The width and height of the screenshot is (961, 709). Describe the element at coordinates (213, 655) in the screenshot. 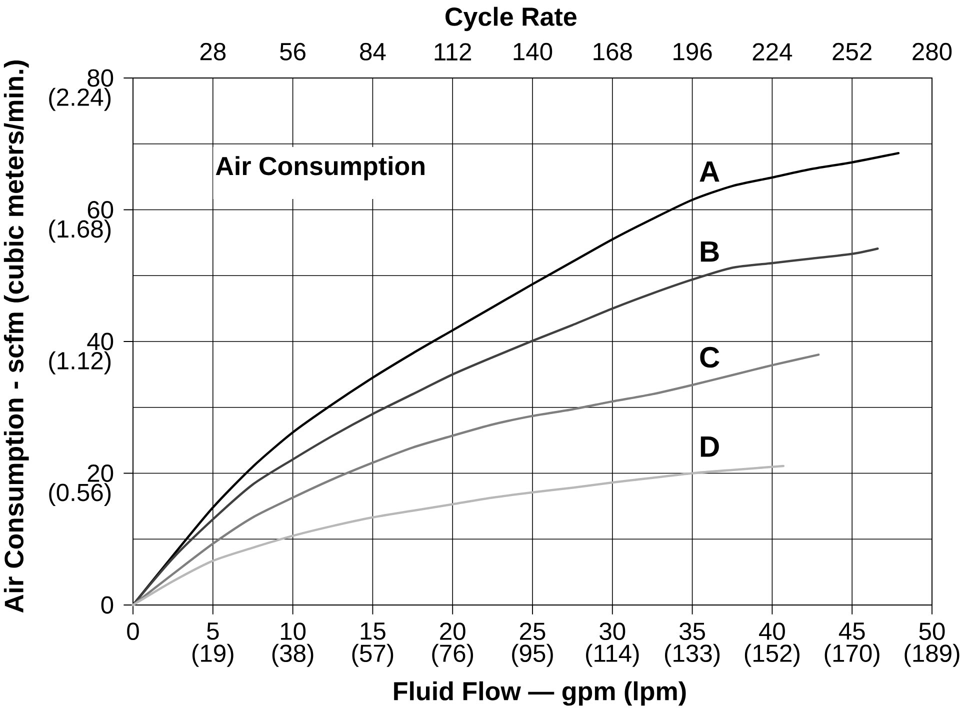

I see `text: (19)` at that location.